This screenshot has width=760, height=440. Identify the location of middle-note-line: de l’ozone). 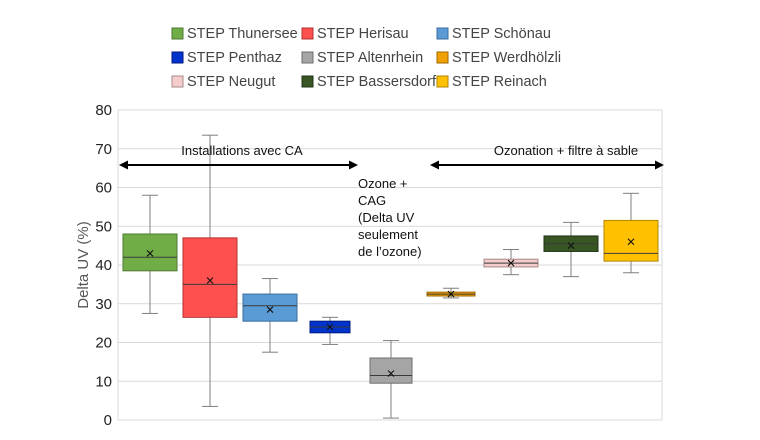
(390, 251).